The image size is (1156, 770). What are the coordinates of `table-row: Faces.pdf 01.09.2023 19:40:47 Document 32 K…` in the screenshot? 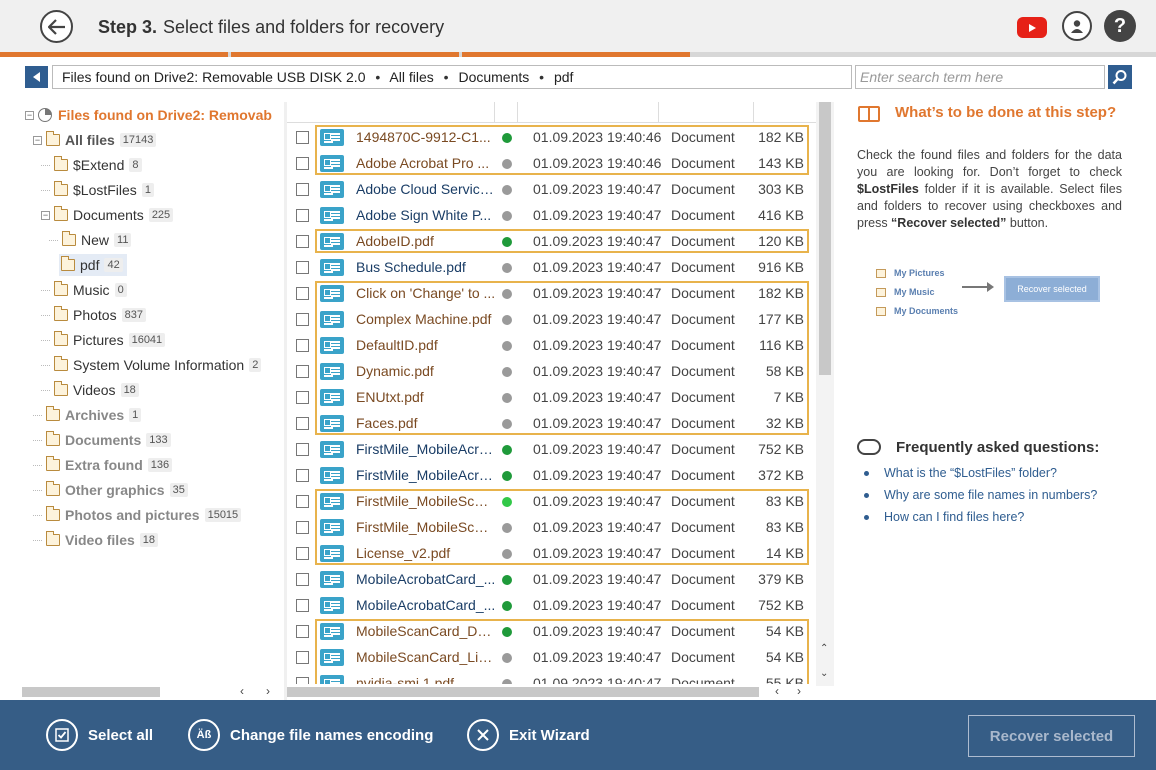 It's located at (551, 423).